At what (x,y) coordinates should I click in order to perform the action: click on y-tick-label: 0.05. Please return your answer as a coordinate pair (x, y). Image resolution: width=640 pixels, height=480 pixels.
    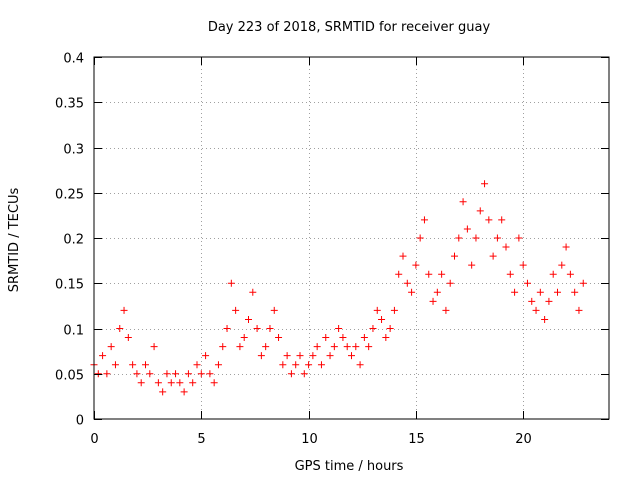
    Looking at the image, I should click on (69, 376).